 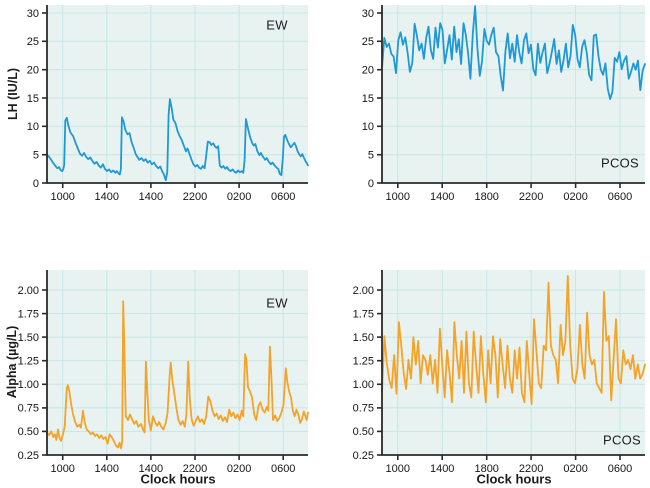 What do you see at coordinates (513, 340) in the screenshot?
I see `alpha-pcos-series-line` at bounding box center [513, 340].